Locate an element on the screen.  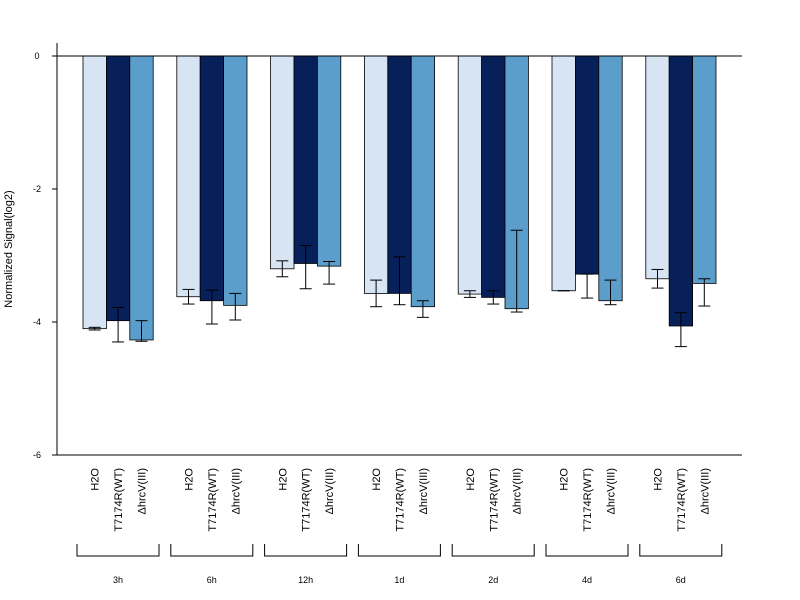
group-label: 6d is located at coordinates (681, 580).